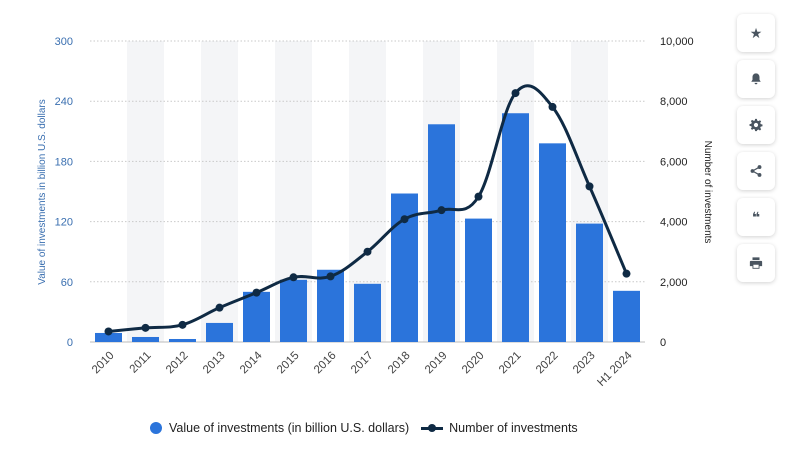  I want to click on print-button, so click(756, 263).